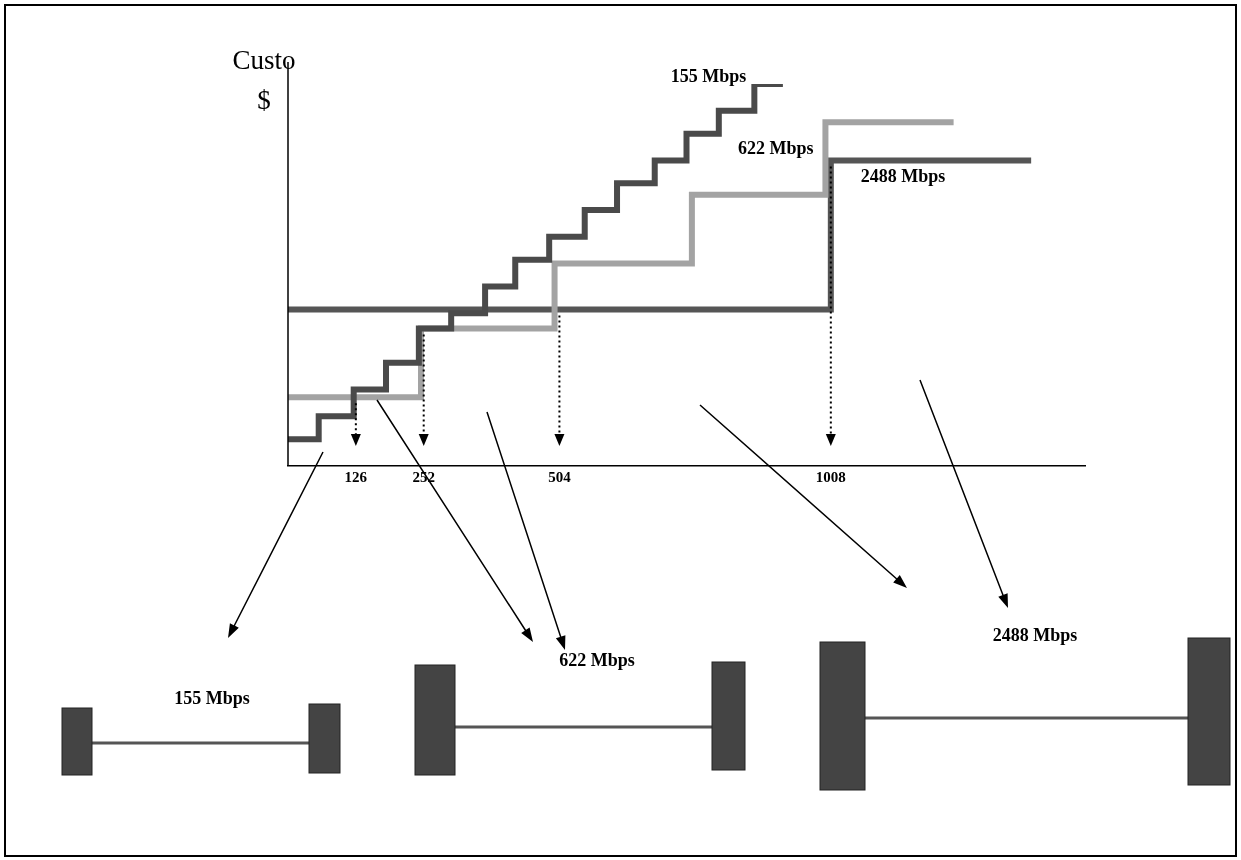  I want to click on x-tick-label: 504, so click(560, 476).